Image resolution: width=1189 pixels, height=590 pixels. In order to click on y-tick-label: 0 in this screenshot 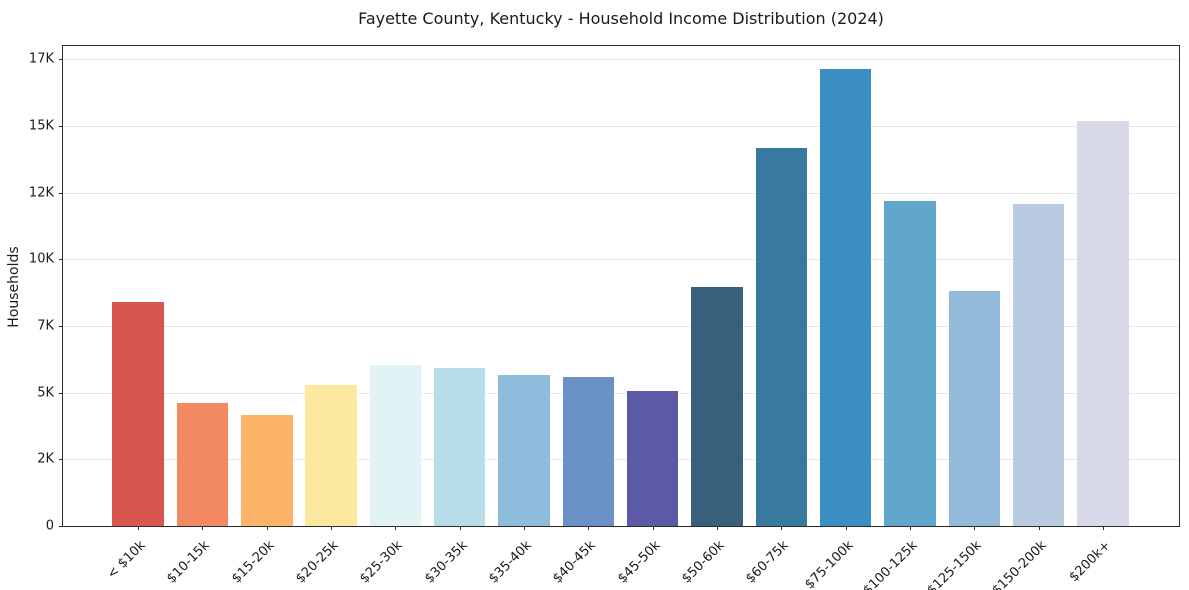, I will do `click(49, 526)`.